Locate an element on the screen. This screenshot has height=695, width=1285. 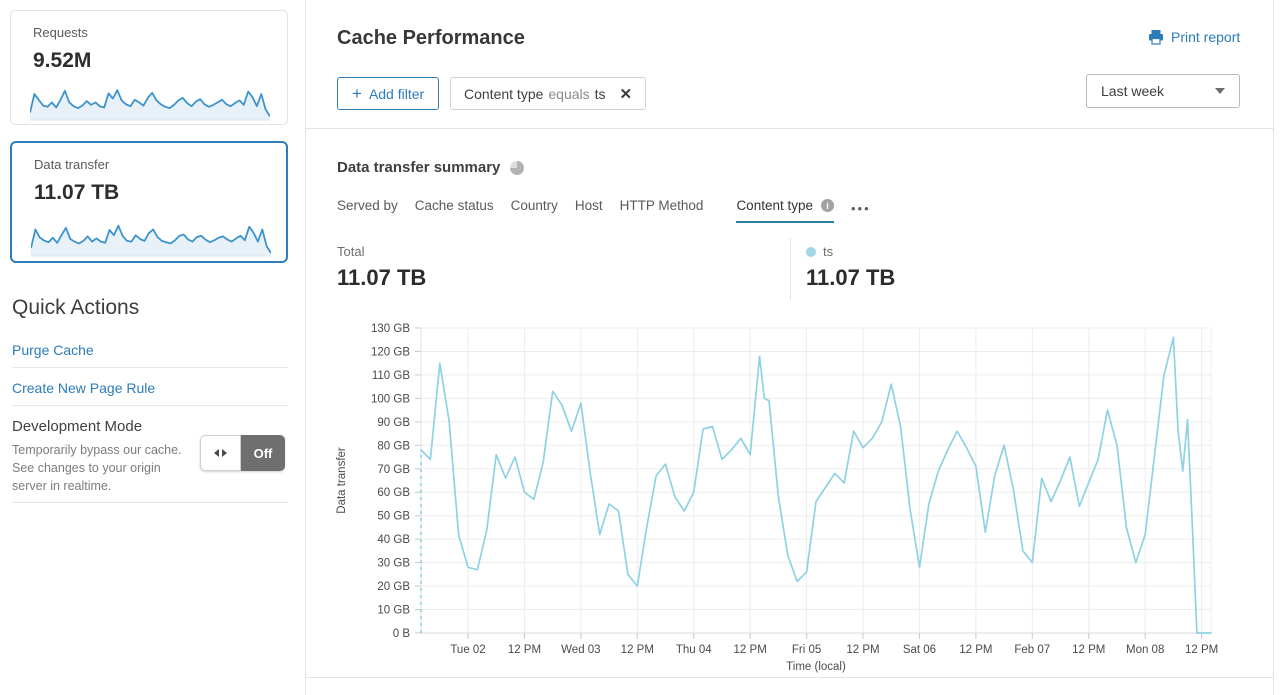
metric-card-value: 11.07 TB is located at coordinates (77, 192).